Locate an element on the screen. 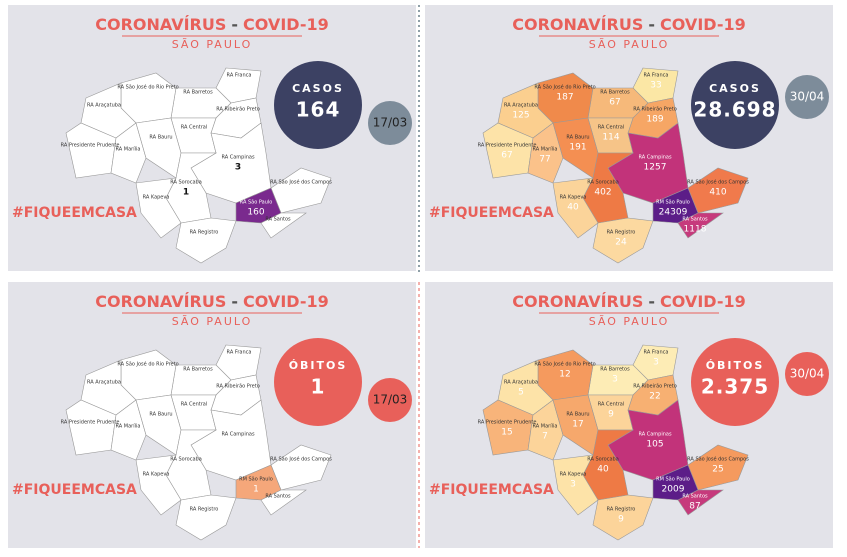 Image resolution: width=847 pixels, height=557 pixels. region-value: 17 is located at coordinates (577, 425).